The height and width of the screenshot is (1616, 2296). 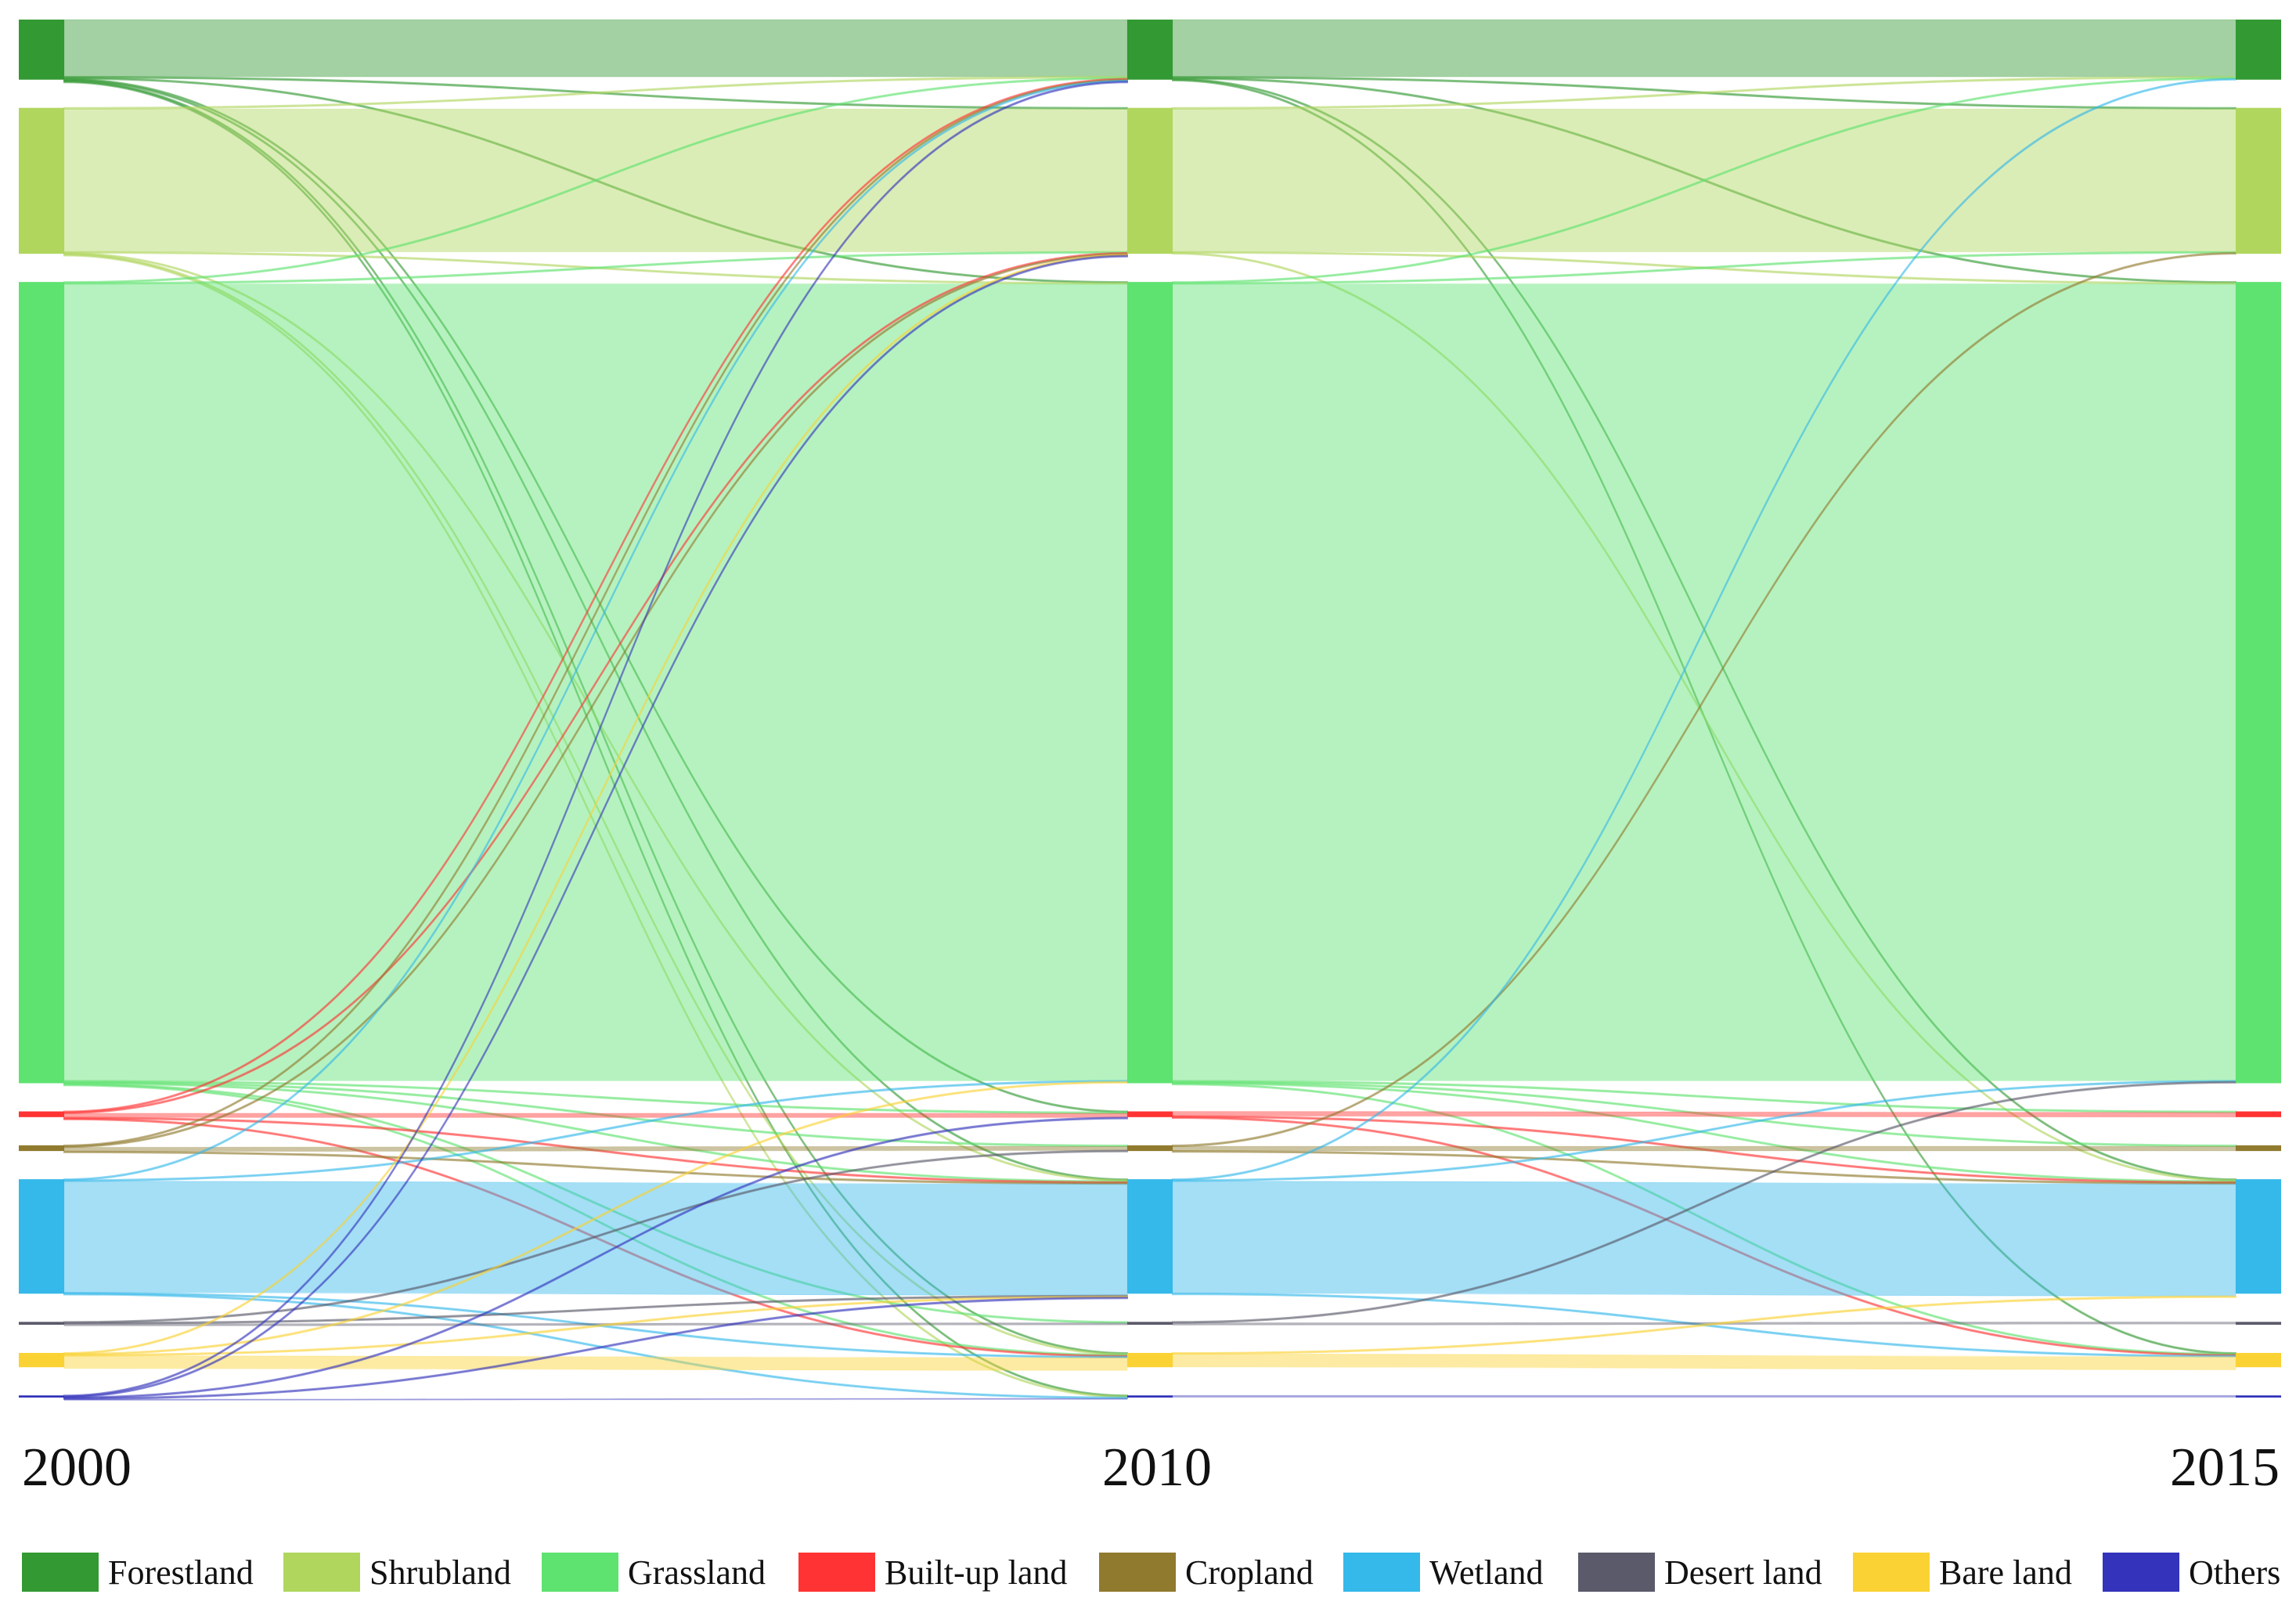 I want to click on node-2000-desert, so click(x=41, y=1323).